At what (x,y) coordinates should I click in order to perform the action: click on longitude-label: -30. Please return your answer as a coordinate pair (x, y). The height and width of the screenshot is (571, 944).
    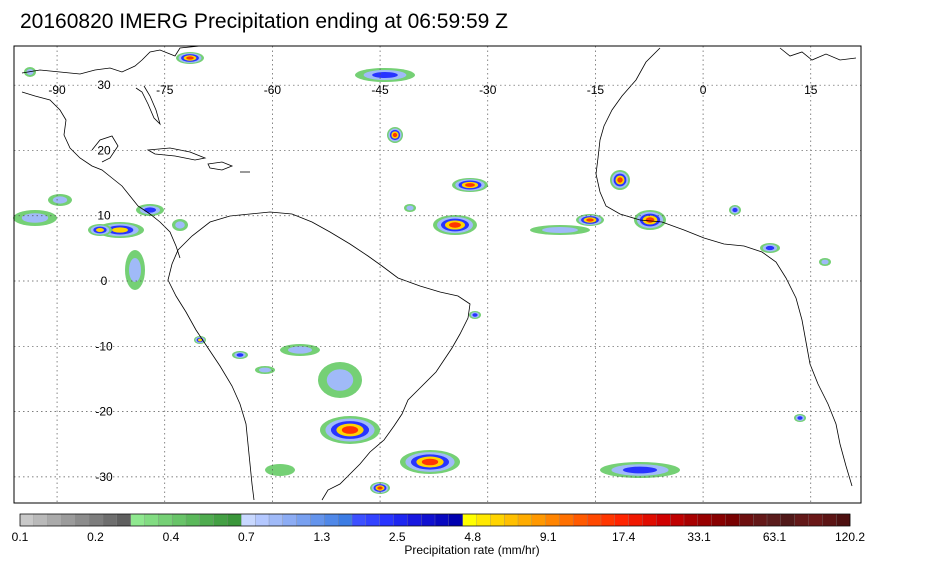
    Looking at the image, I should click on (488, 90).